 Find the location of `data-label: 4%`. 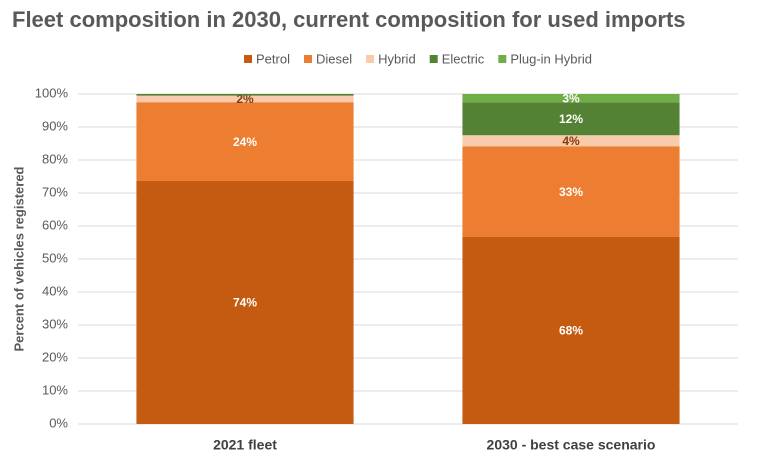

data-label: 4% is located at coordinates (571, 141).